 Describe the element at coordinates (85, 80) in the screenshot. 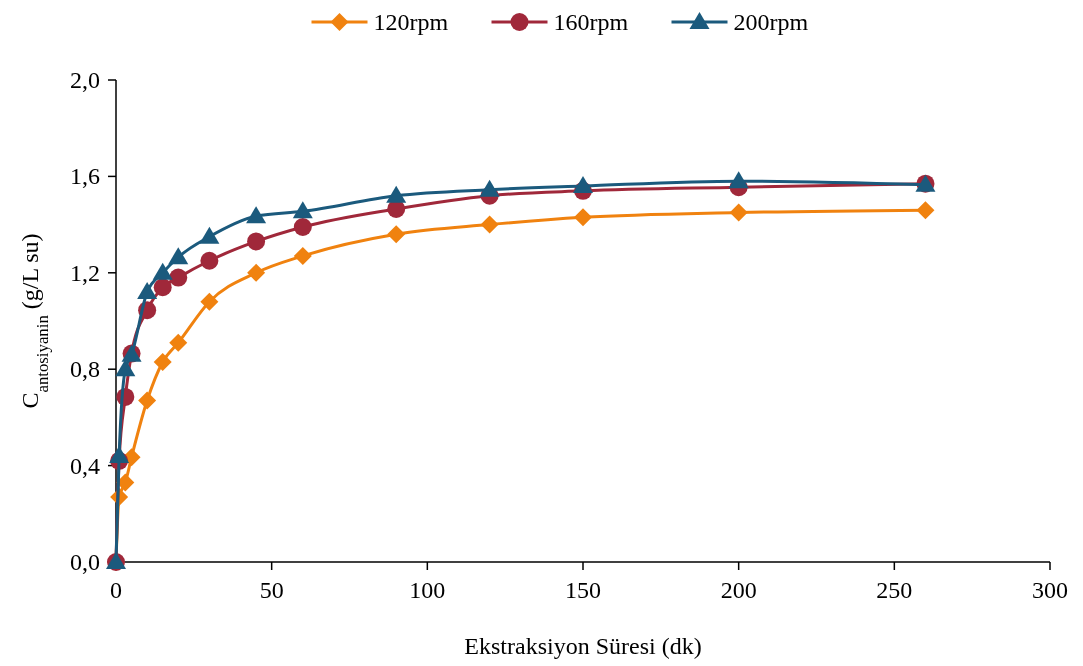

I see `y-tick-label: 2,0` at that location.